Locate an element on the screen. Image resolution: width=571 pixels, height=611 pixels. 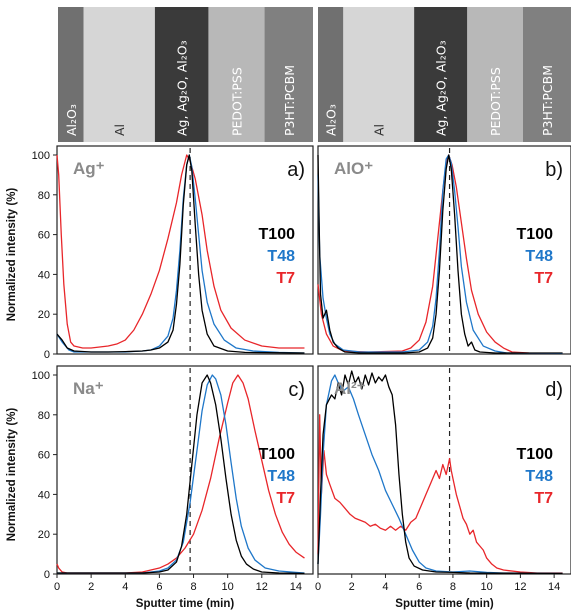
ion-label: AlO⁺ is located at coordinates (353, 168).